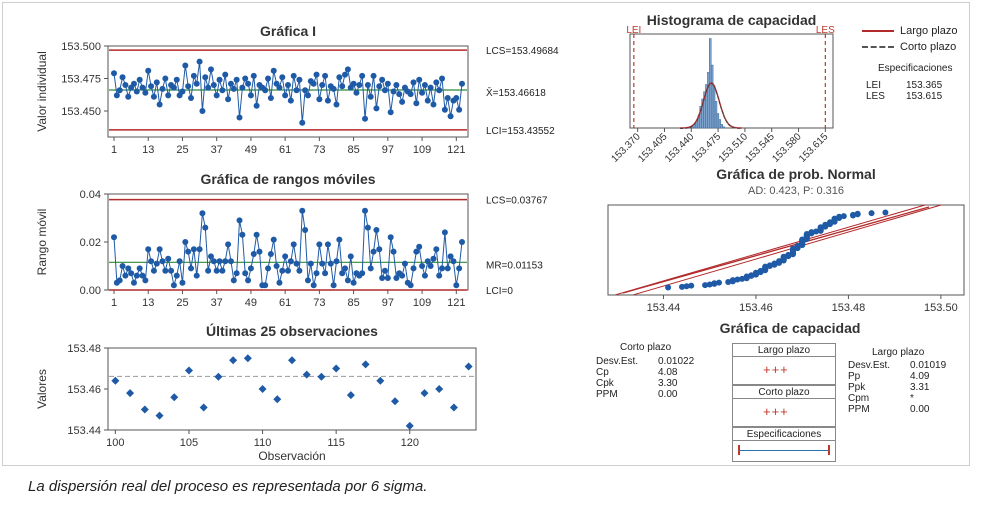 This screenshot has width=991, height=505. What do you see at coordinates (148, 150) in the screenshot?
I see `i-chart-xtick-label: 13` at bounding box center [148, 150].